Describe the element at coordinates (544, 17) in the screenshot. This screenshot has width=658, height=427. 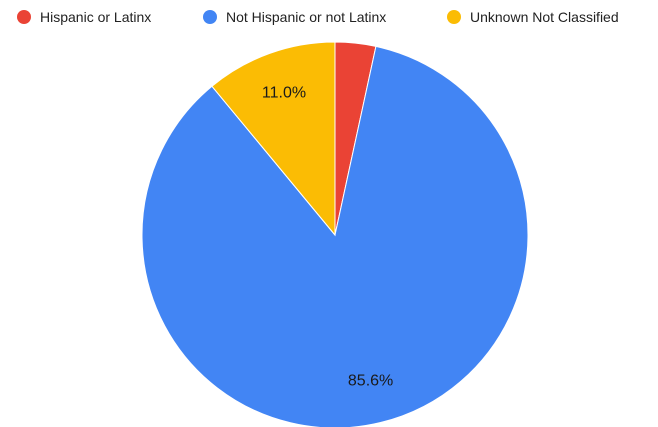
I see `legend-label-unknown: Unknown Not Classified` at that location.